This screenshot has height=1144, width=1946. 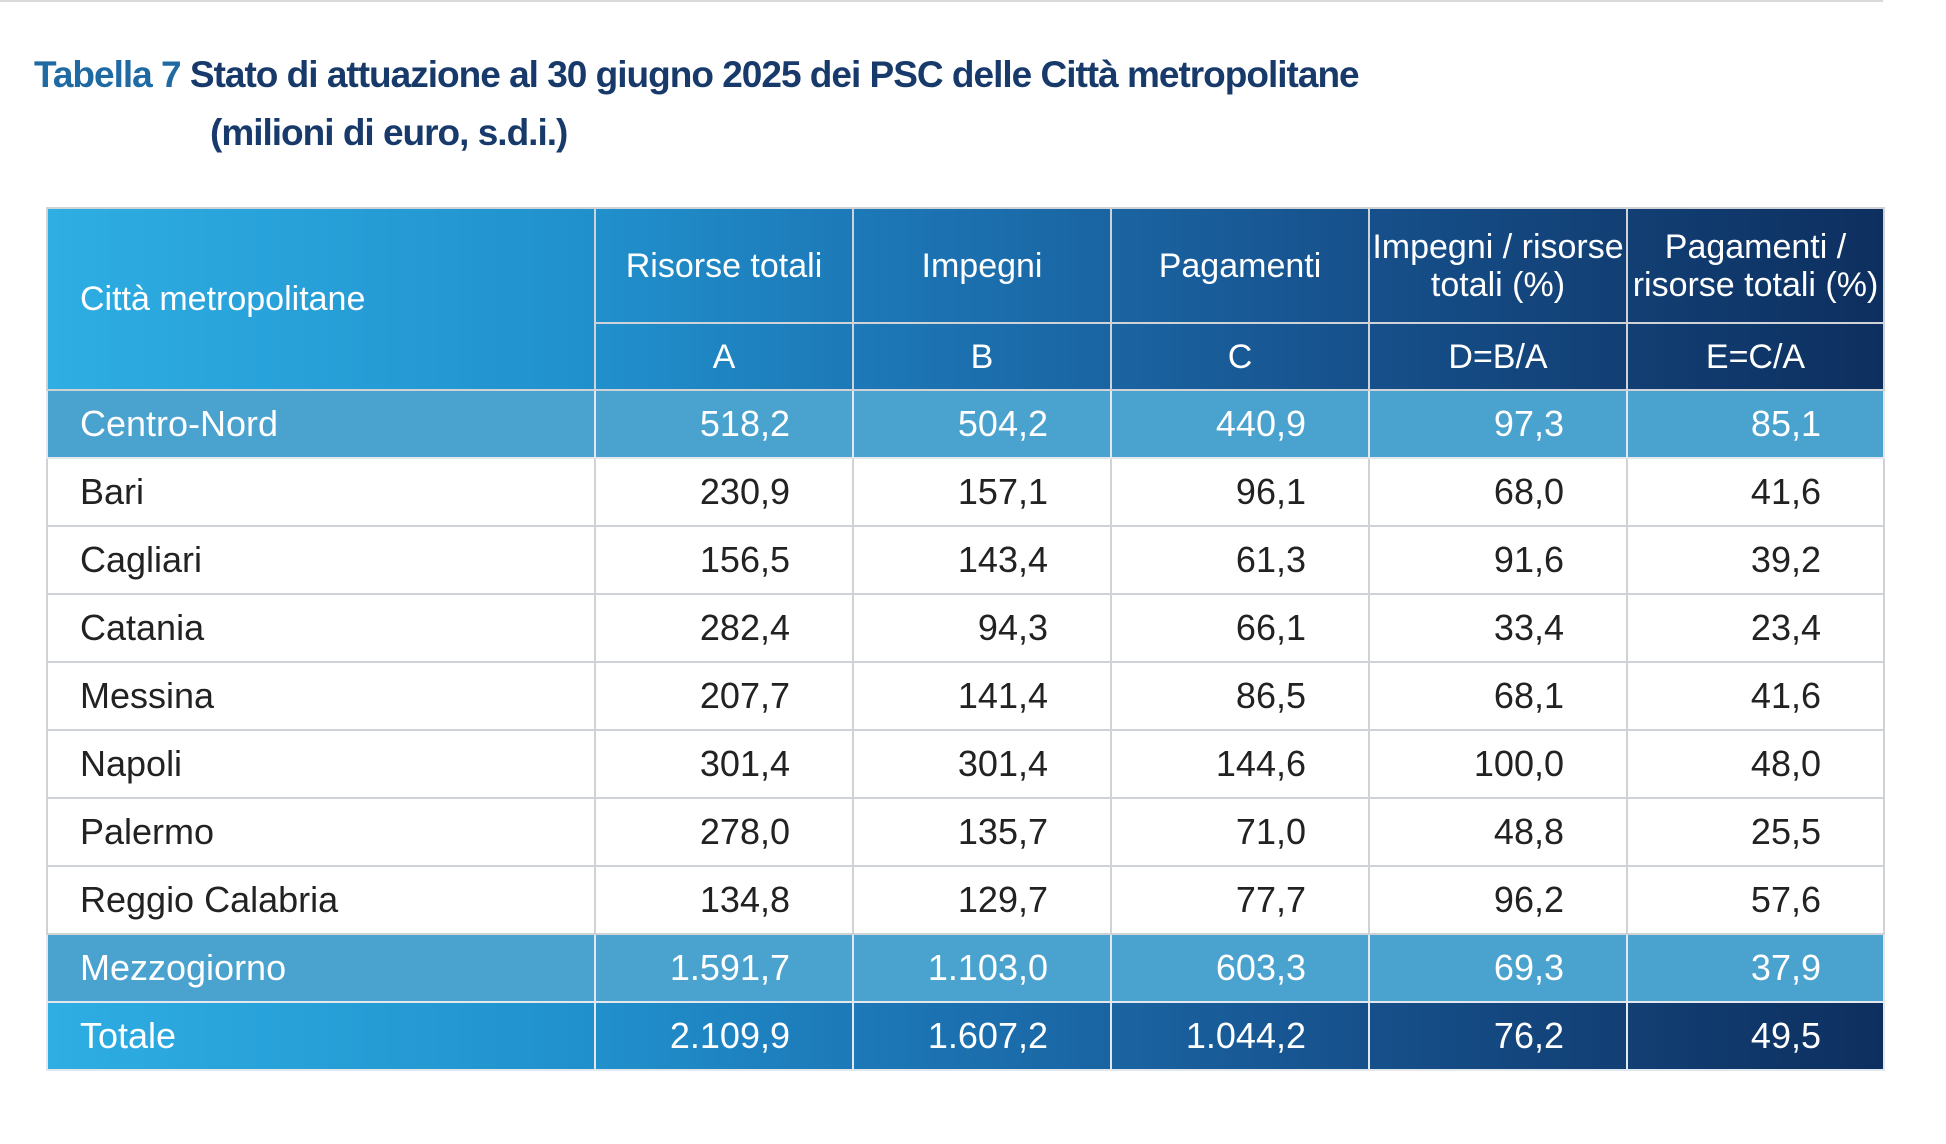 I want to click on row-label: Messina, so click(x=321, y=696).